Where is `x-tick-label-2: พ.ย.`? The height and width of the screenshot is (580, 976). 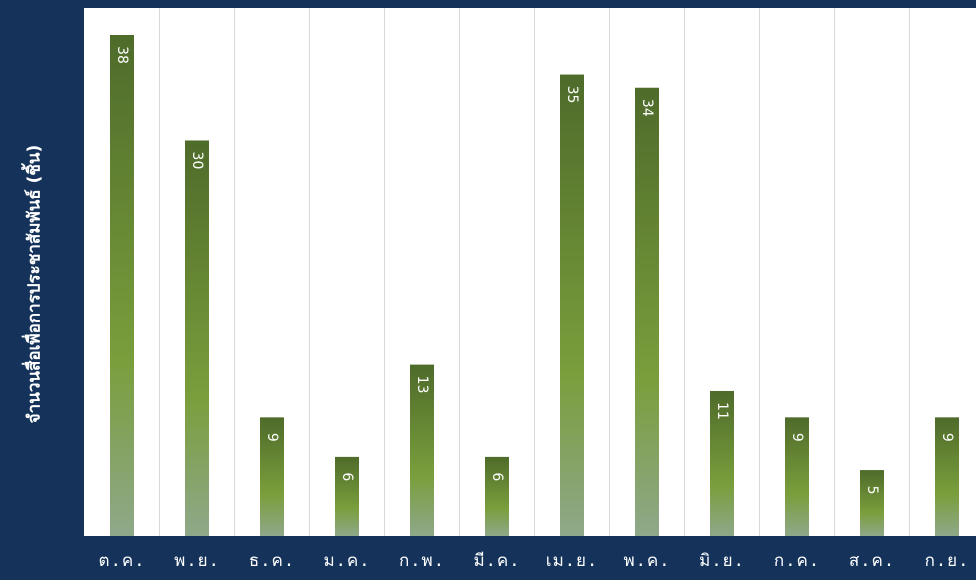
x-tick-label-2: พ.ย. is located at coordinates (197, 561).